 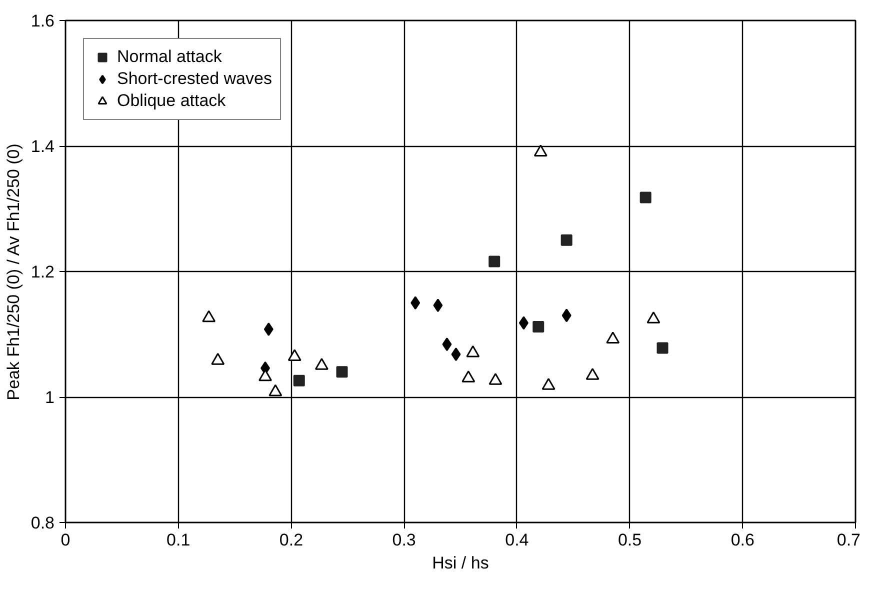 What do you see at coordinates (42, 146) in the screenshot?
I see `y-tick-label: 1.4` at bounding box center [42, 146].